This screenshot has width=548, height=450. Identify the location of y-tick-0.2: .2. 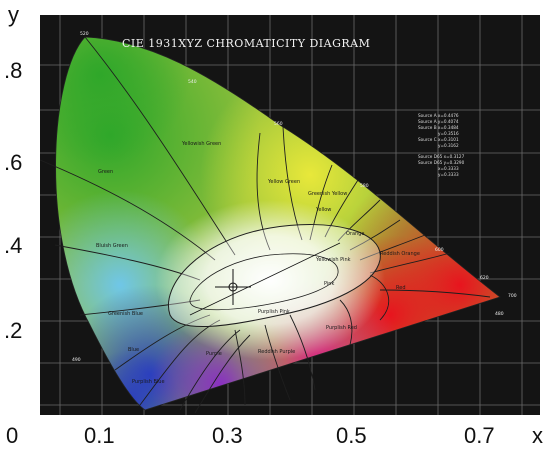
(13, 330).